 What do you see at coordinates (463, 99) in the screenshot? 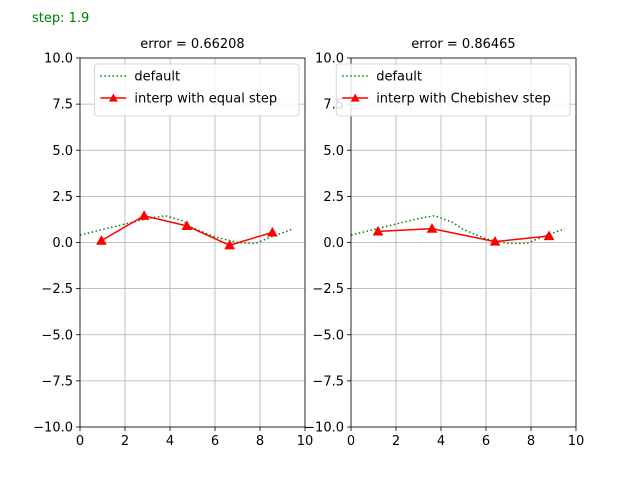
I see `legend-label: interp with Chebishev step` at bounding box center [463, 99].